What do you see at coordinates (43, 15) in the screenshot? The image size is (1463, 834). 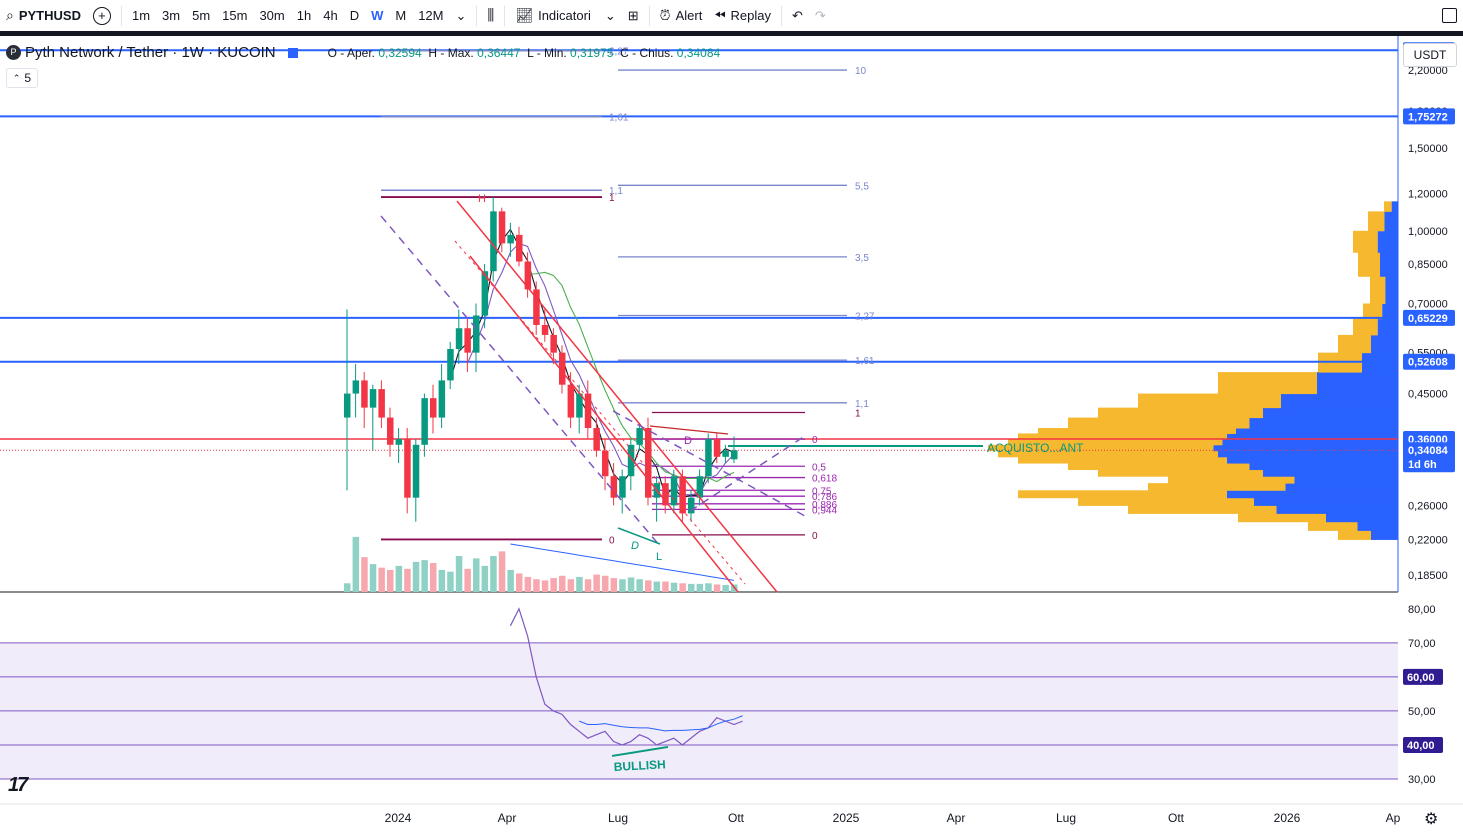 I see `symbol-search: ⌕ PYTHUSD` at bounding box center [43, 15].